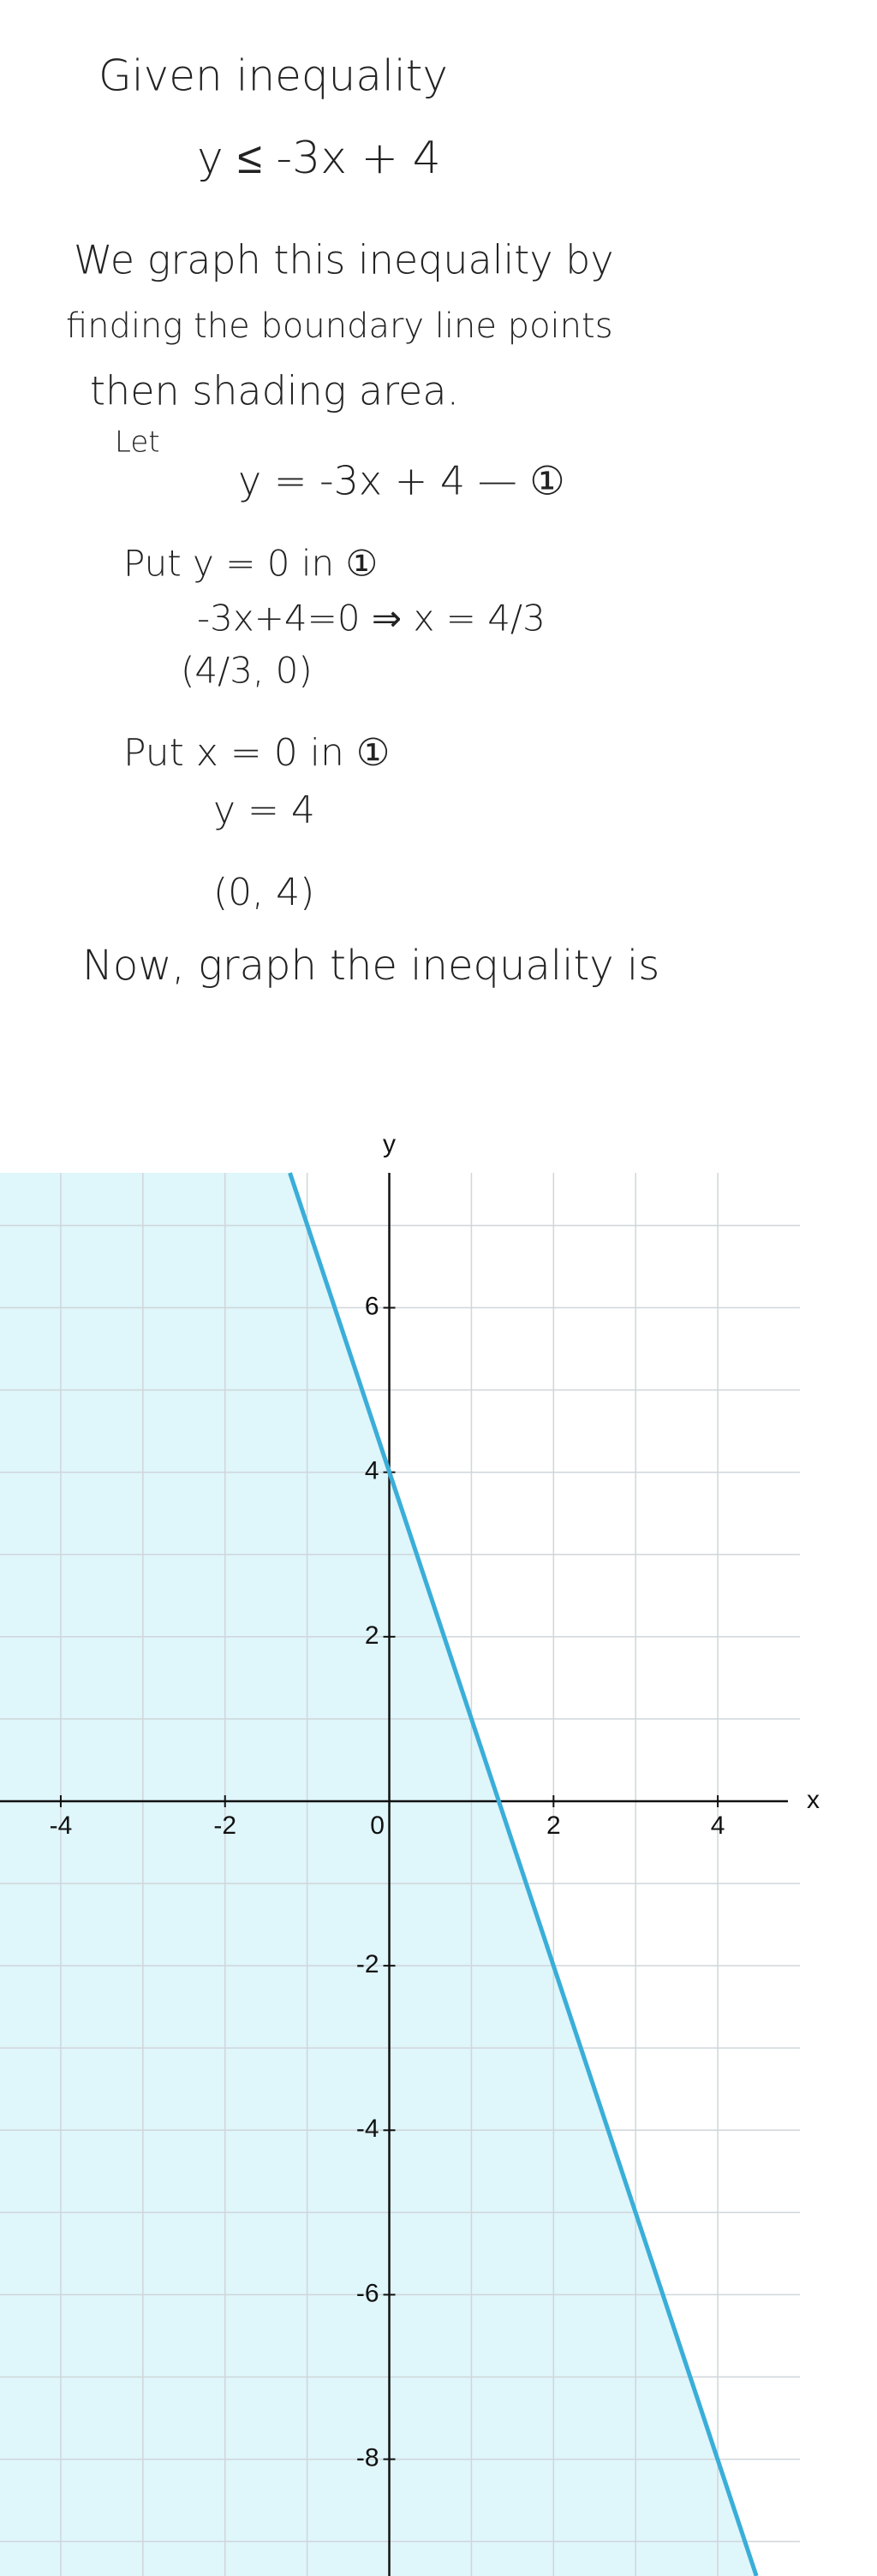 This screenshot has width=877, height=2576. What do you see at coordinates (553, 1826) in the screenshot?
I see `x-tick-label: 2` at bounding box center [553, 1826].